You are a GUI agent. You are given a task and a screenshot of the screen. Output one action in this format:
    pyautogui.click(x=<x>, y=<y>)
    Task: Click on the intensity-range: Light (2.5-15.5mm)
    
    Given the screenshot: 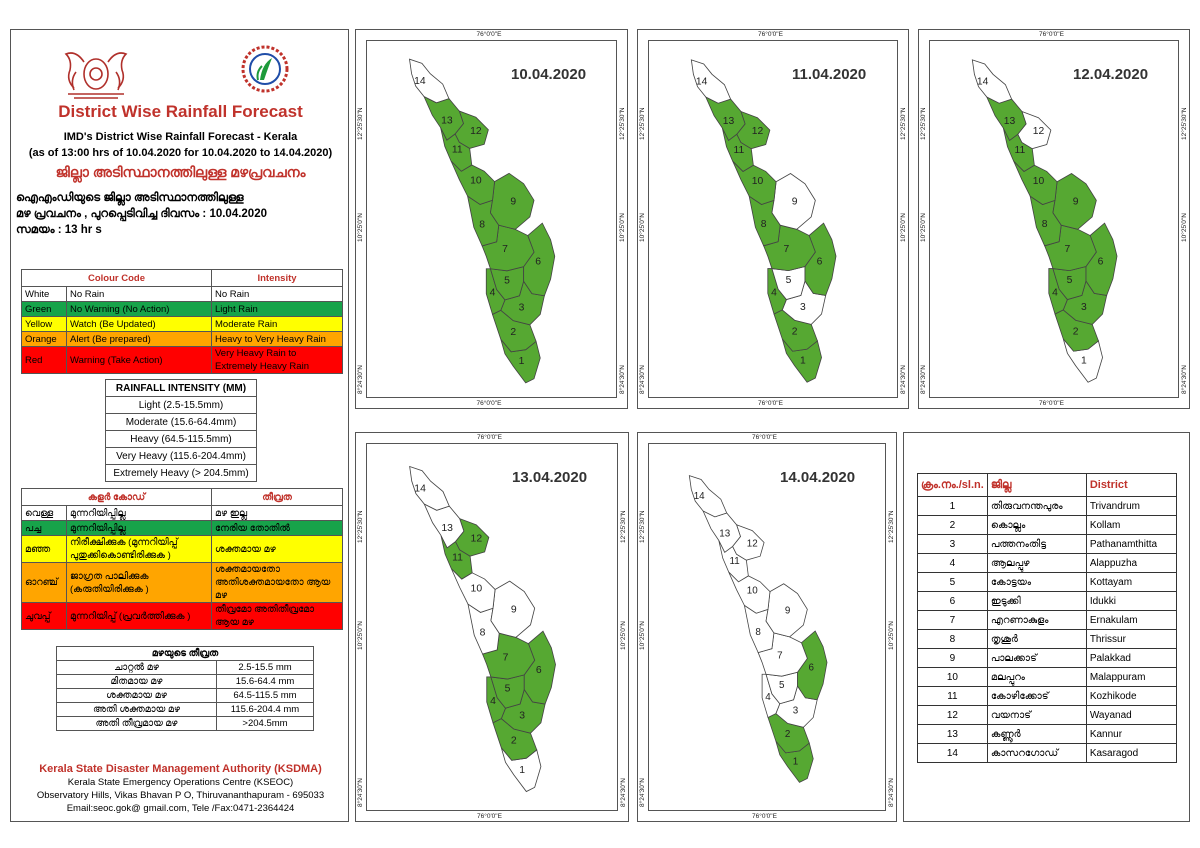 What is the action you would take?
    pyautogui.click(x=181, y=405)
    